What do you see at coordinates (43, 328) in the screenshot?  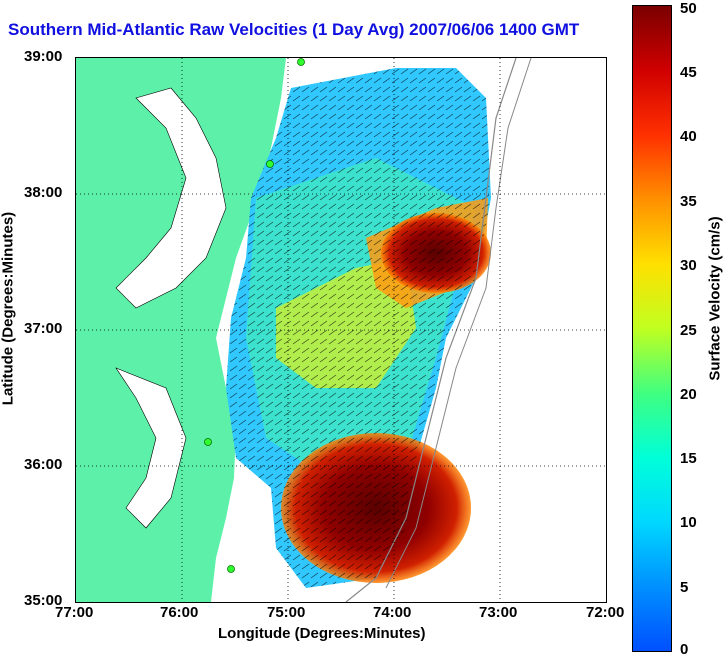 I see `y-tick: 37:00` at bounding box center [43, 328].